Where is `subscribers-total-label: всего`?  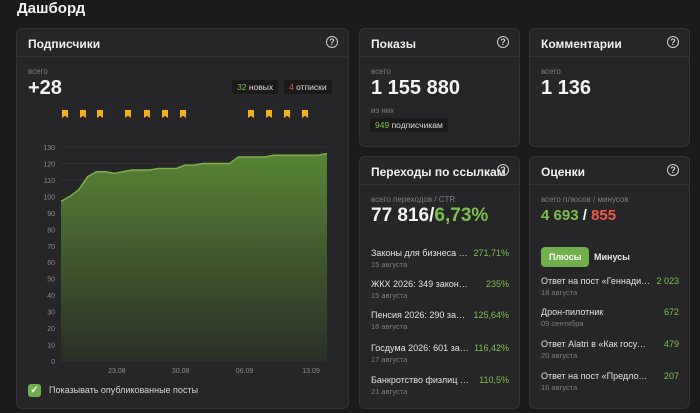 subscribers-total-label: всего is located at coordinates (38, 71).